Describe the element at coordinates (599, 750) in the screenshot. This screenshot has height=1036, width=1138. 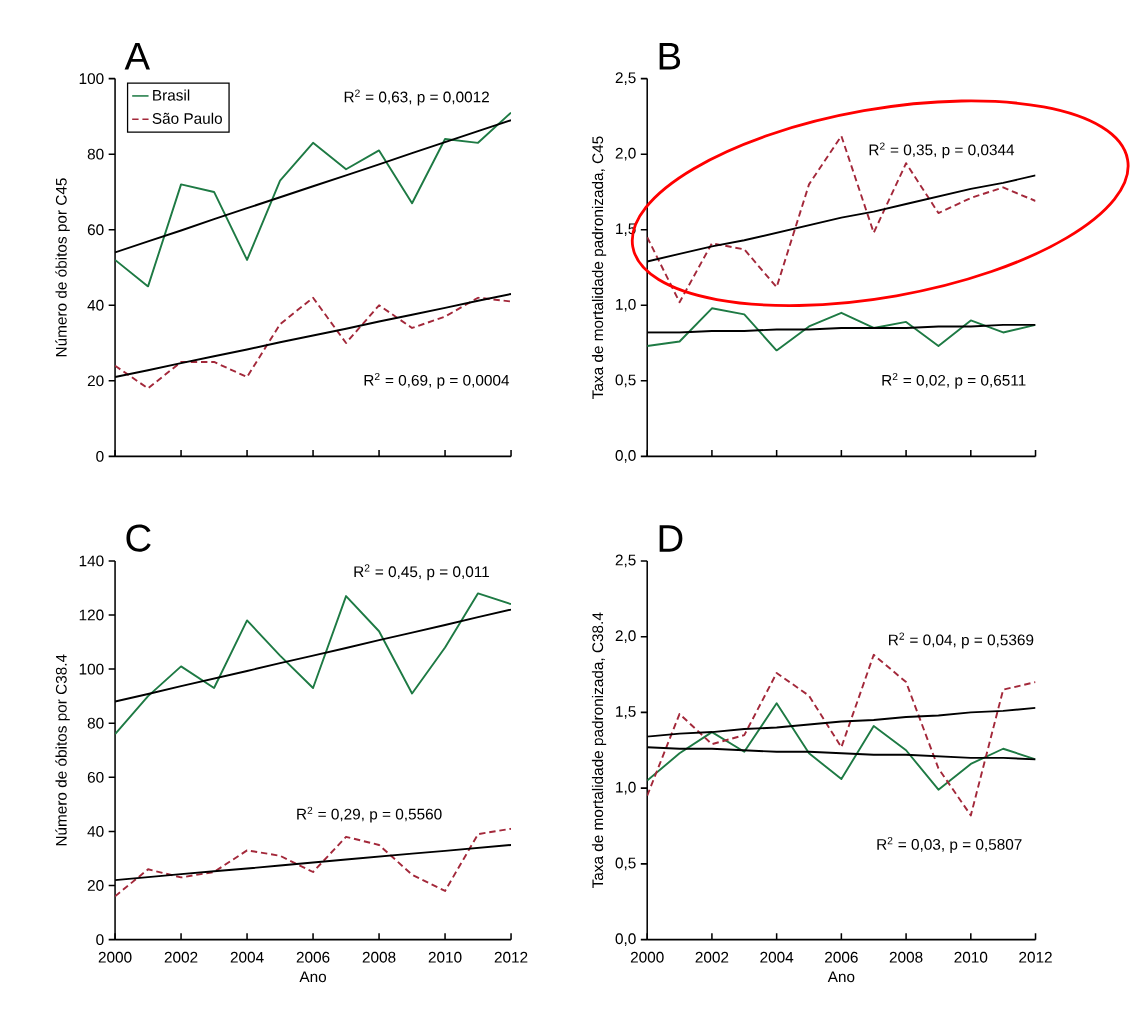
I see `y-axis-title: Taxa de mortalidade padronizada, C38.4` at that location.